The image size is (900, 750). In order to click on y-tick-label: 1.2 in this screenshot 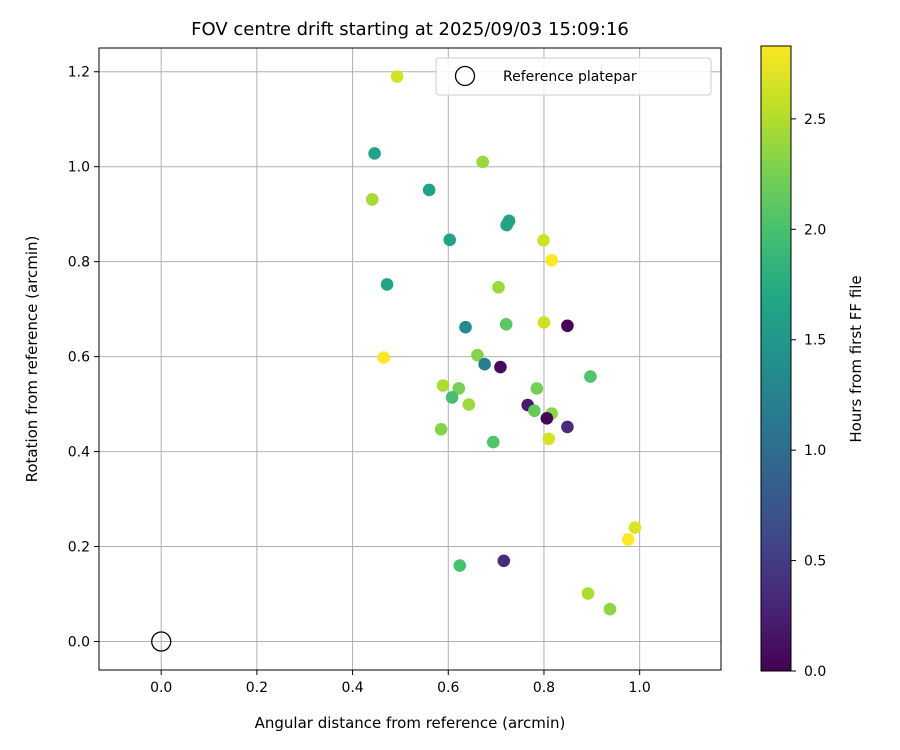, I will do `click(79, 73)`.